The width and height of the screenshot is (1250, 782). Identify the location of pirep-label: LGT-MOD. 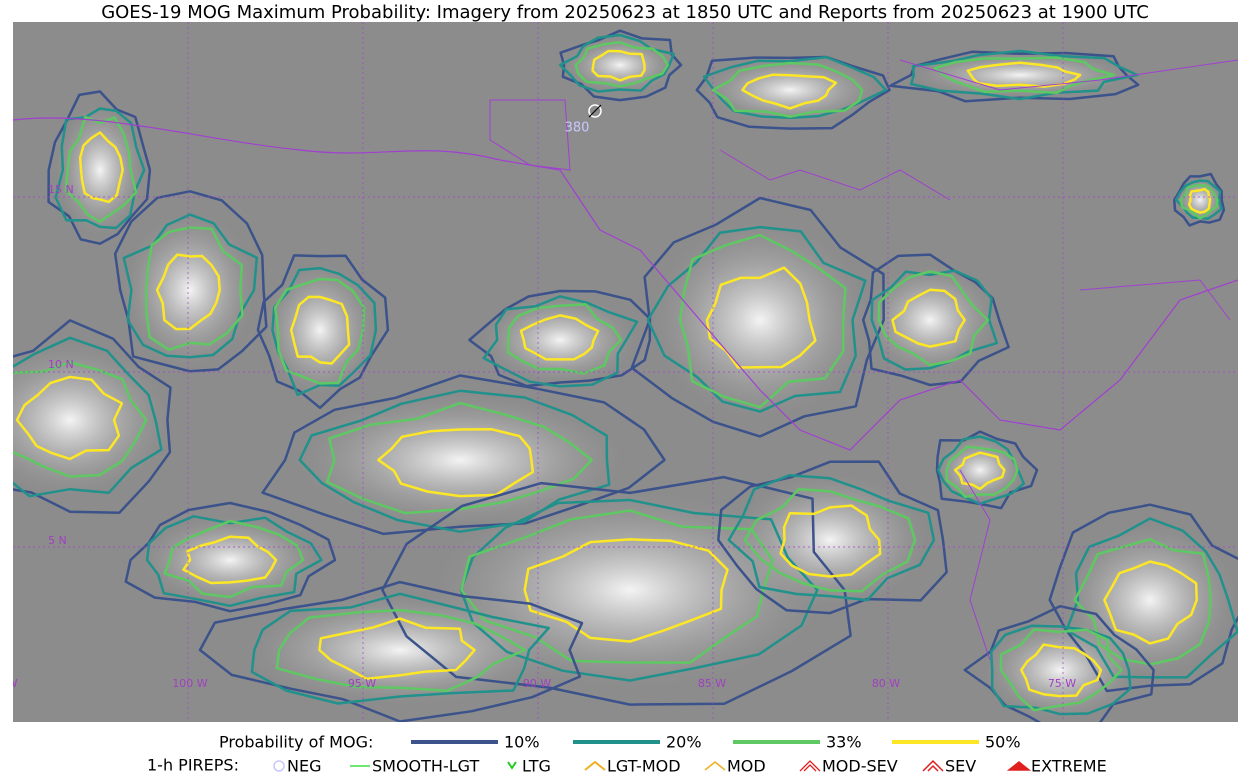
(644, 766).